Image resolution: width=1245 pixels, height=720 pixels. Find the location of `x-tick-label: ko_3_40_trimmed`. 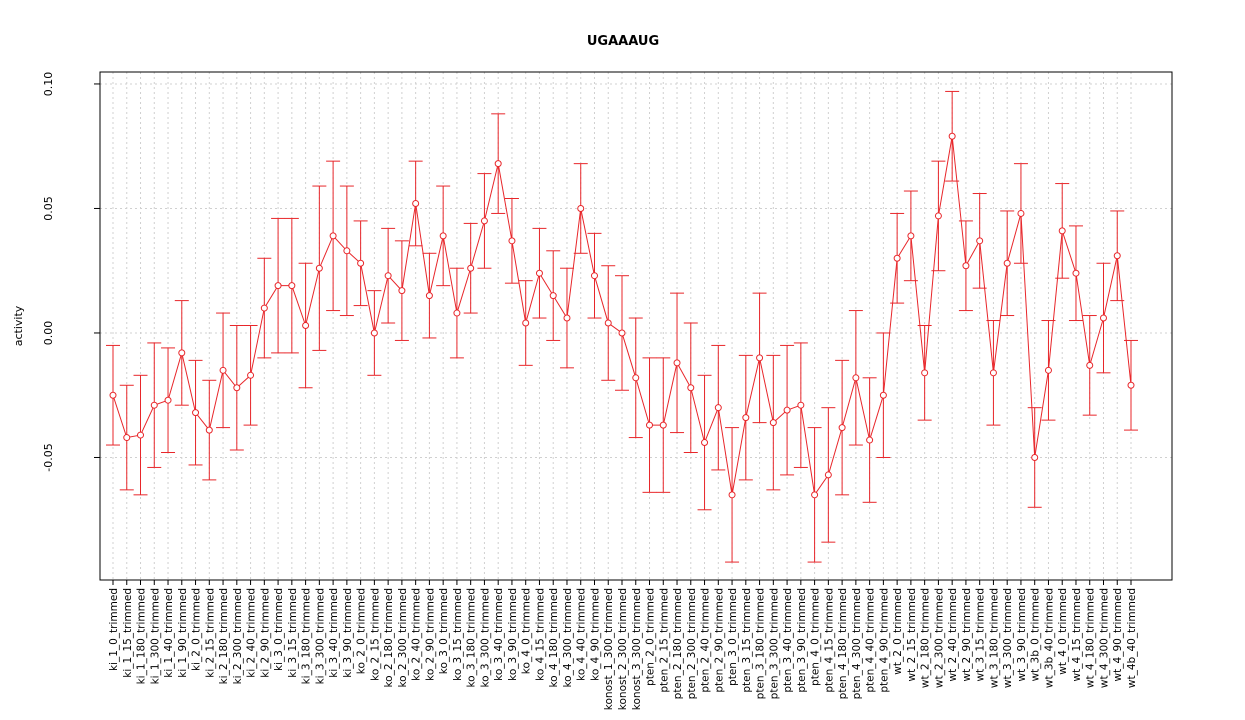

x-tick-label: ko_3_40_trimmed is located at coordinates (499, 634).